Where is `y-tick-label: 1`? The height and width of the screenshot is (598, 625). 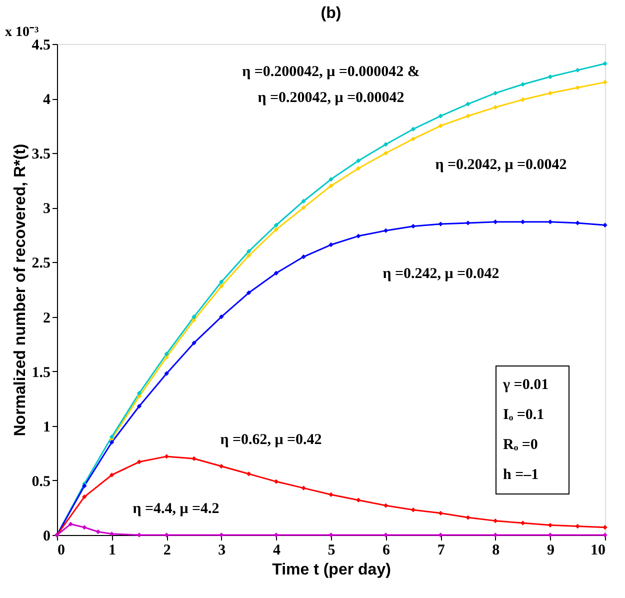
y-tick-label: 1 is located at coordinates (46, 427).